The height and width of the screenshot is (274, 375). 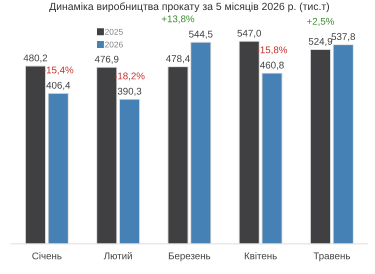 What do you see at coordinates (332, 257) in the screenshot?
I see `x-tick-label: Травень` at bounding box center [332, 257].